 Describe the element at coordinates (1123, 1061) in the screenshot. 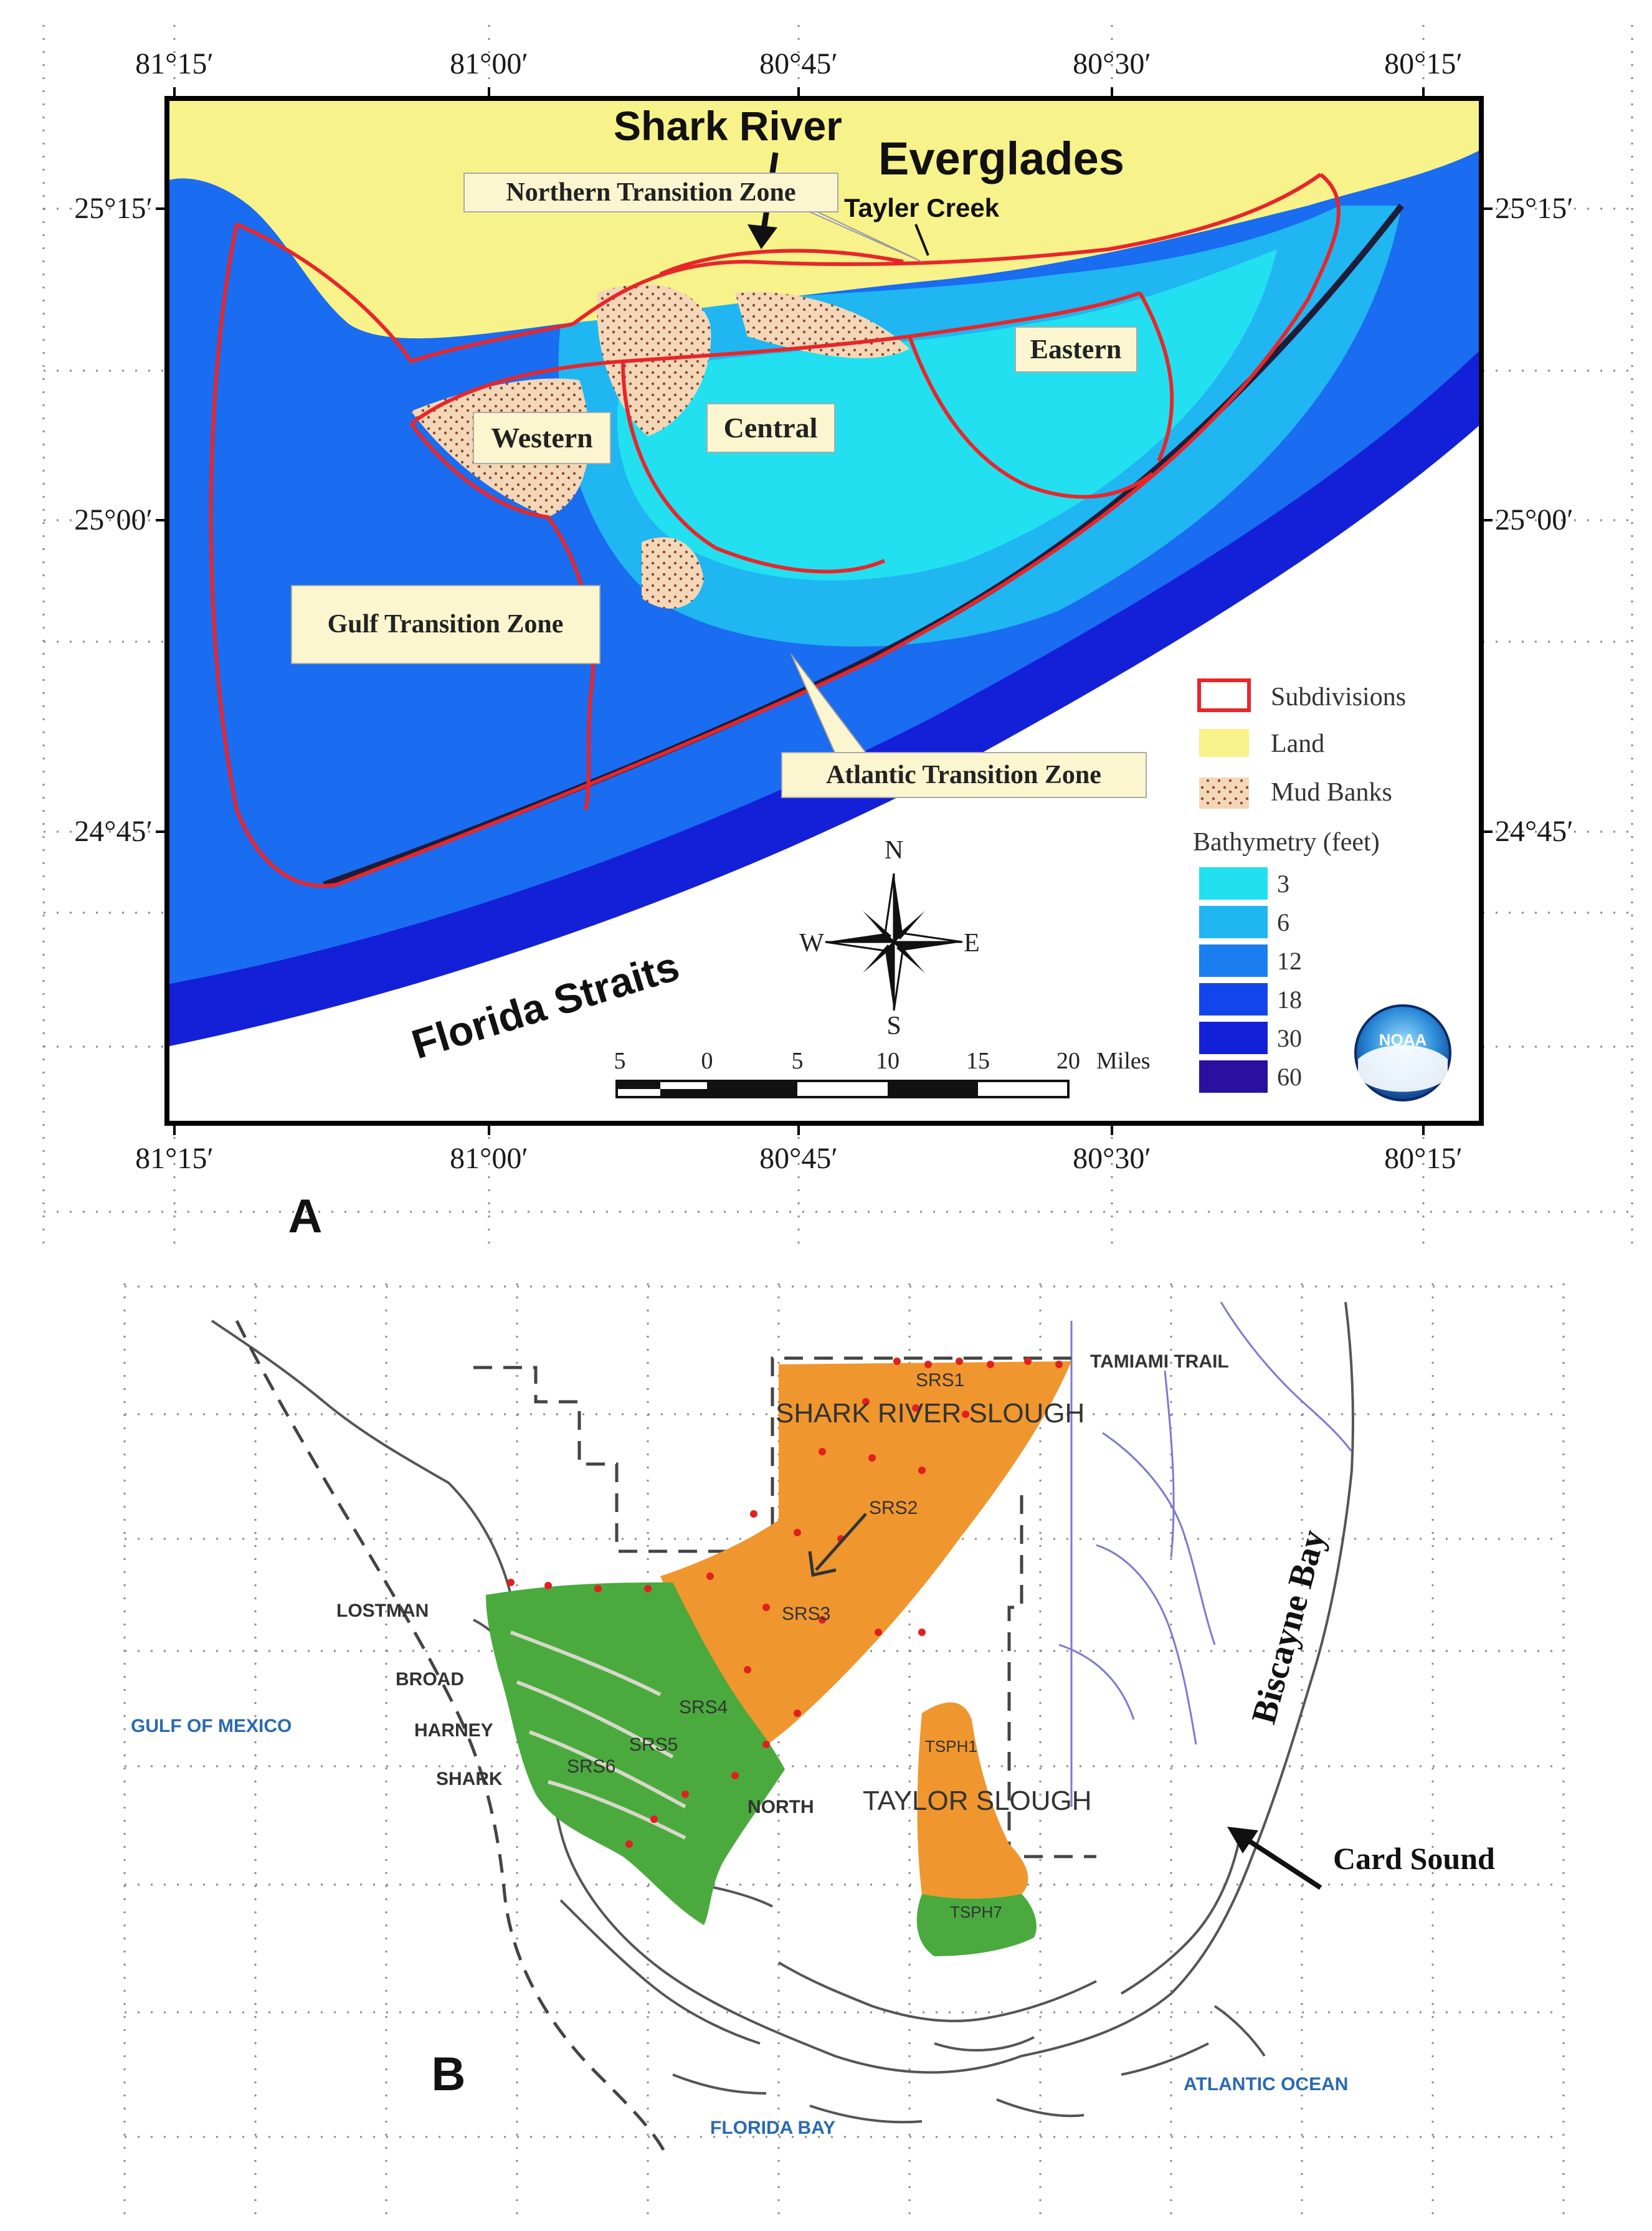

I see `scale-unit-label: Miles` at that location.